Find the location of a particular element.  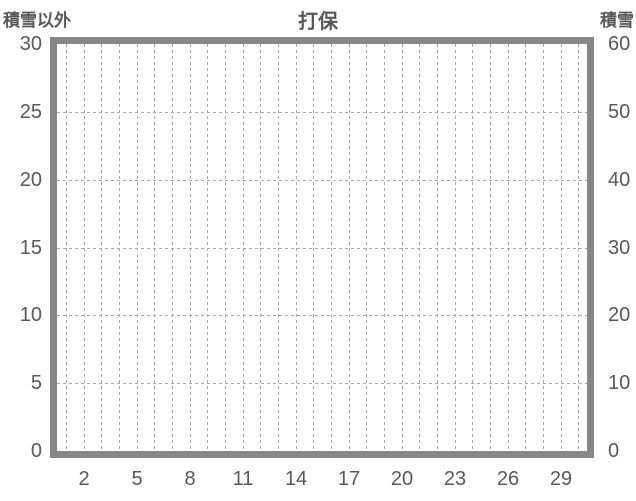

x-axis-tick-label: 11 is located at coordinates (243, 479).